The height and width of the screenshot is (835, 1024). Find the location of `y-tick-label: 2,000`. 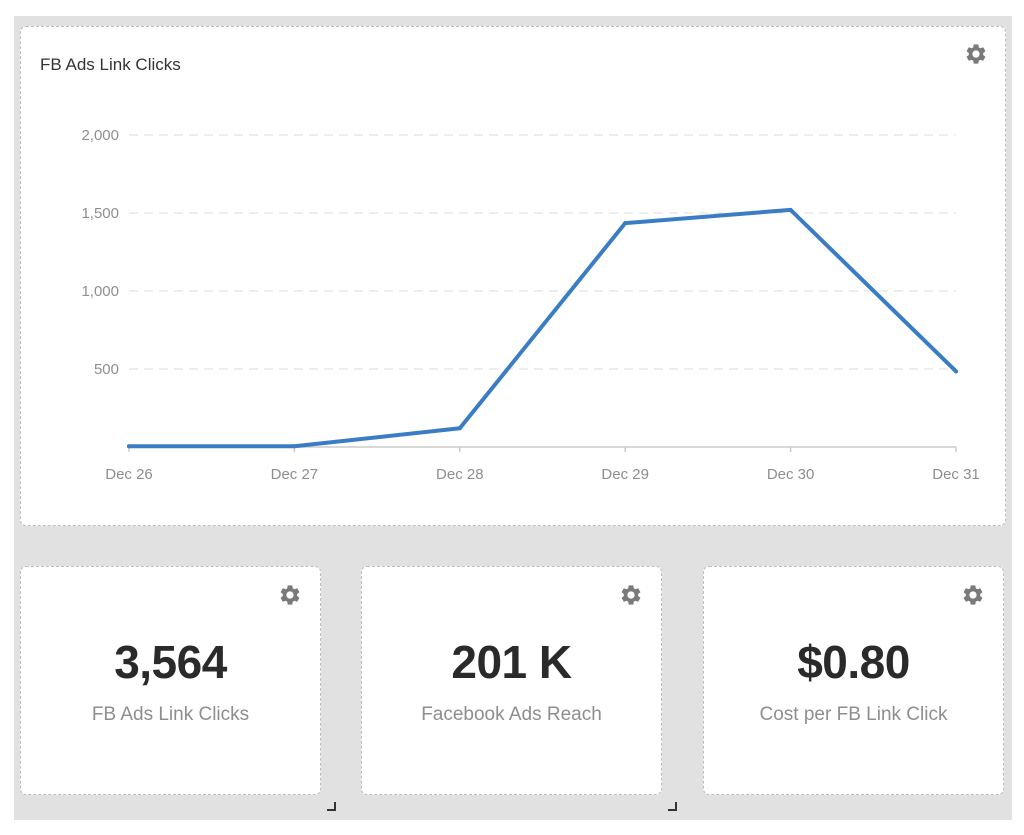

y-tick-label: 2,000 is located at coordinates (100, 135).